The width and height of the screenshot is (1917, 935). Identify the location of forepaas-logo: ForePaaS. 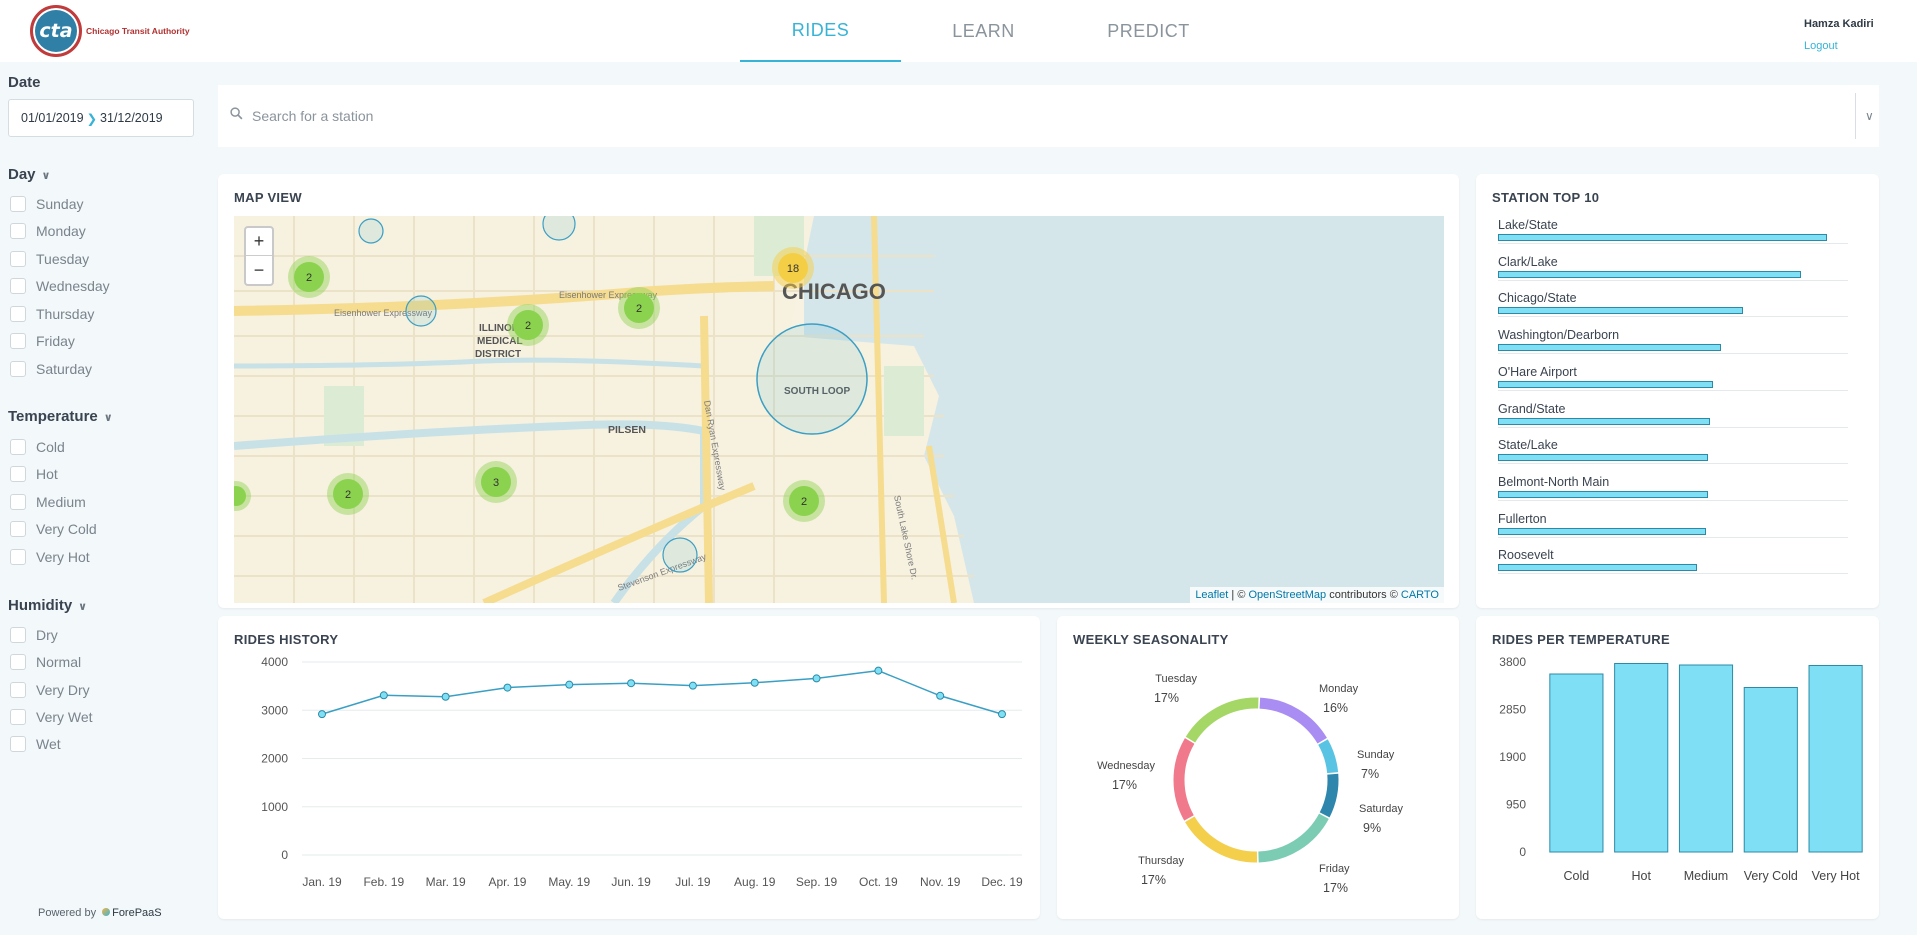
(132, 913).